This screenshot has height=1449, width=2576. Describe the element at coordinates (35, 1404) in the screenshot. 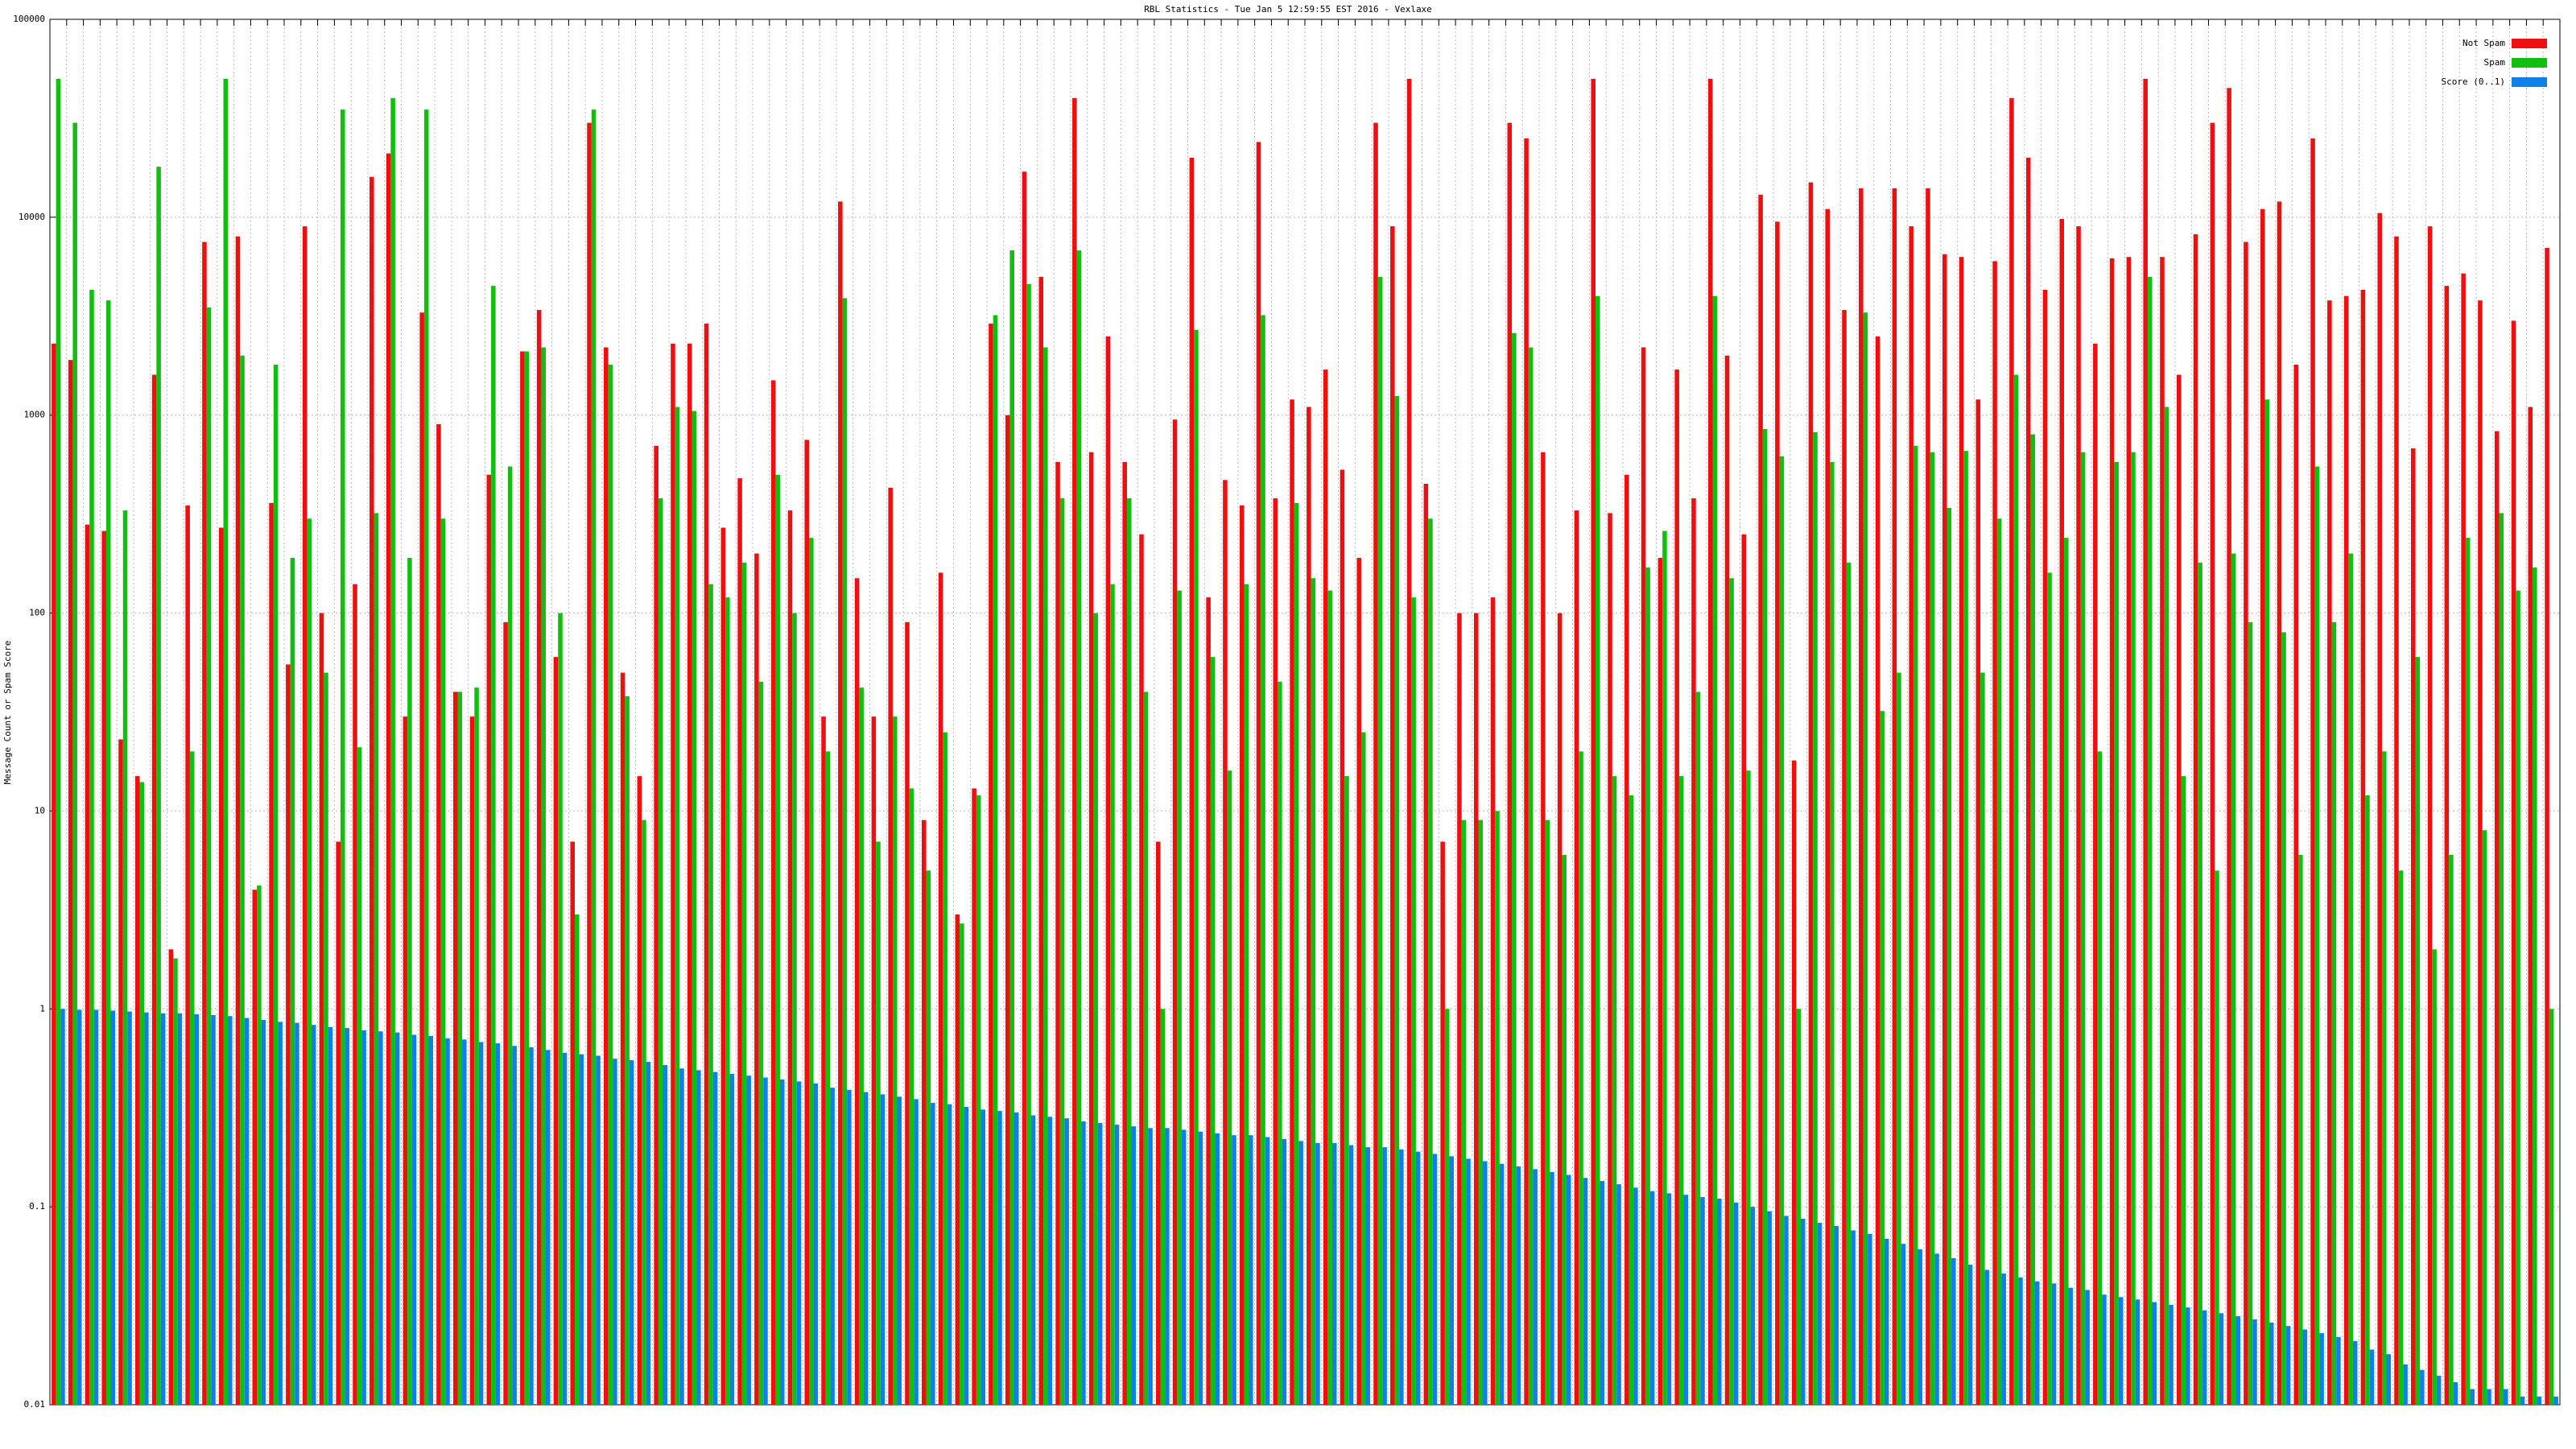

I see `y-tick-label: 0.01` at that location.